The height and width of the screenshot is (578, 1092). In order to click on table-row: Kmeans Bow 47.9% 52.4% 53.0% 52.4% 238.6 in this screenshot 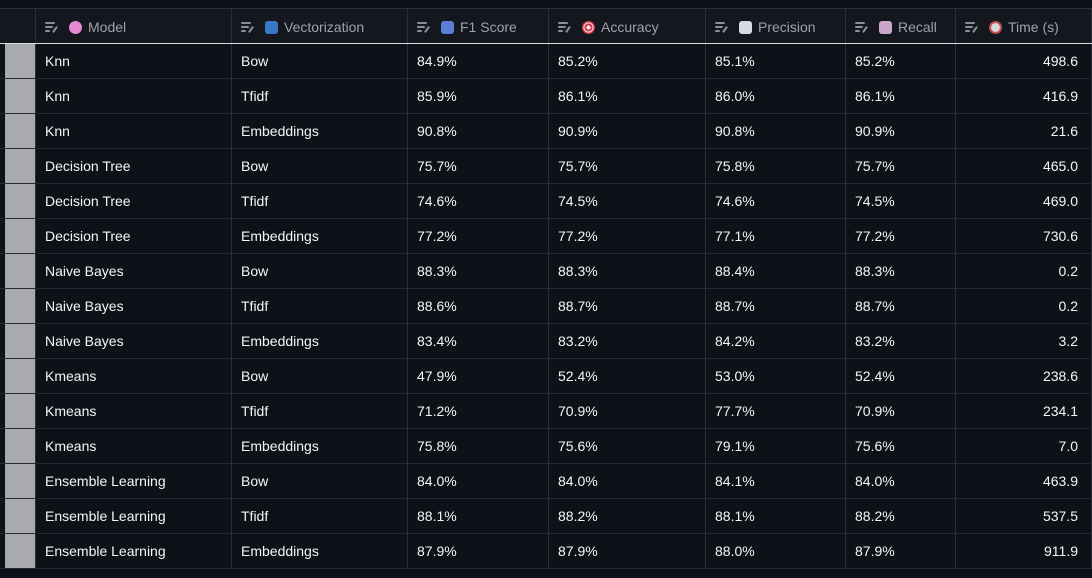, I will do `click(546, 376)`.